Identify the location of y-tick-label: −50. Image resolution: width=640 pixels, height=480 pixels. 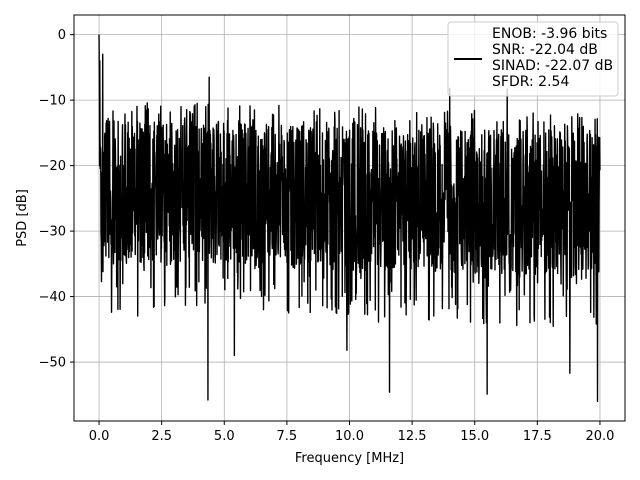
(52, 363).